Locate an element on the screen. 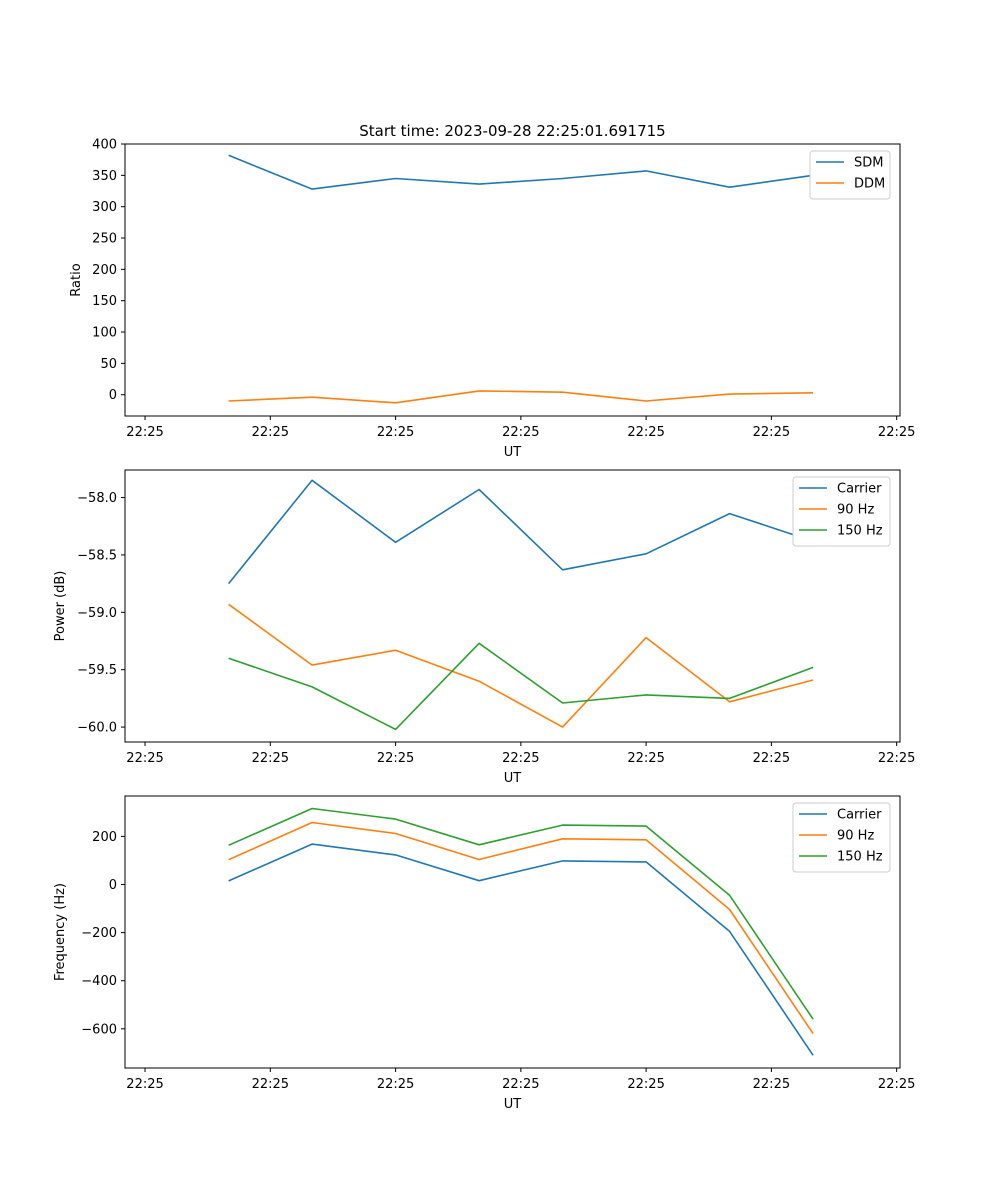 The image size is (1000, 1200). legend-label: DDM is located at coordinates (869, 184).